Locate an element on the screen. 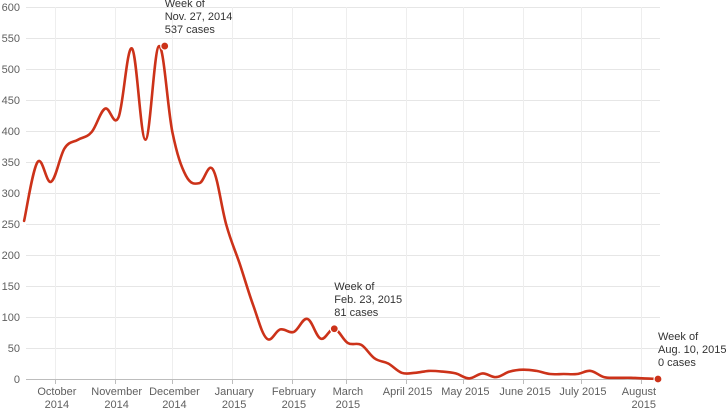  y-tick-label: 300 is located at coordinates (11, 194).